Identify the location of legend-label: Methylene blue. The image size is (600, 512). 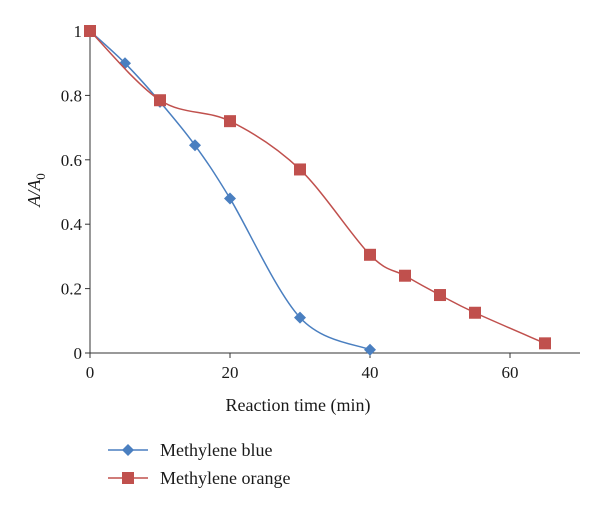
(216, 450).